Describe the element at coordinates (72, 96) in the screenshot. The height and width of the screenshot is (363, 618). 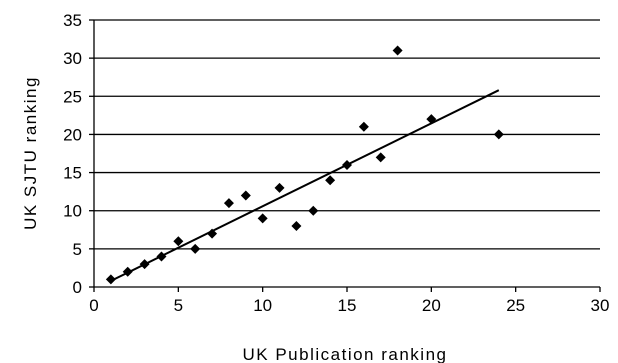
I see `y-tick-label: 25` at that location.